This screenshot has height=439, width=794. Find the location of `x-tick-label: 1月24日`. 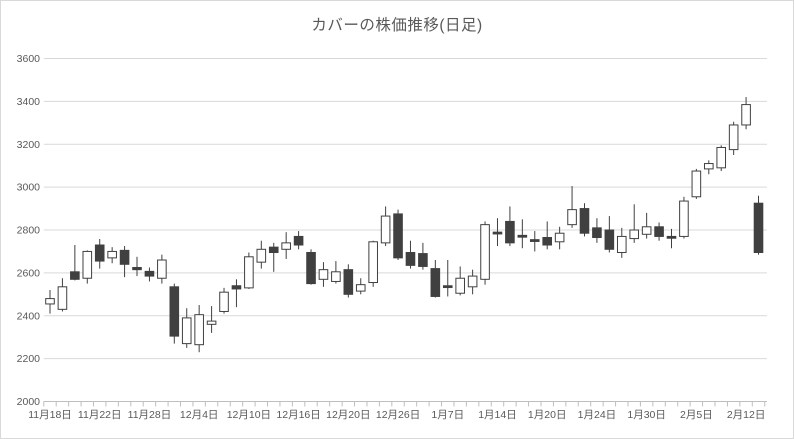

x-tick-label: 1月24日 is located at coordinates (597, 415).